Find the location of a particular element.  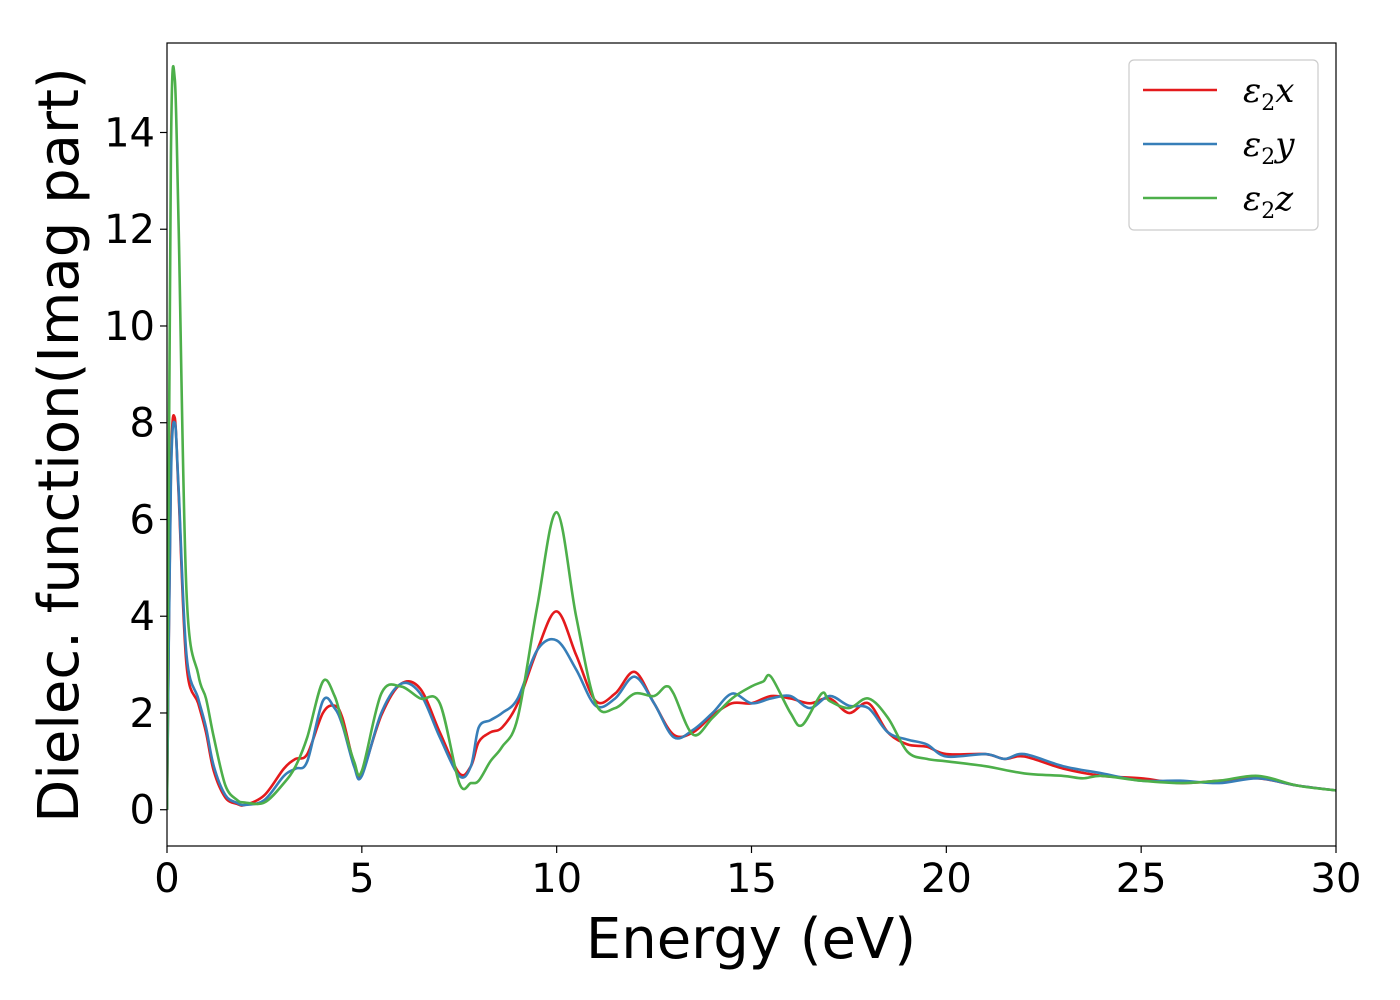

x-tick-label: 20 is located at coordinates (946, 879).